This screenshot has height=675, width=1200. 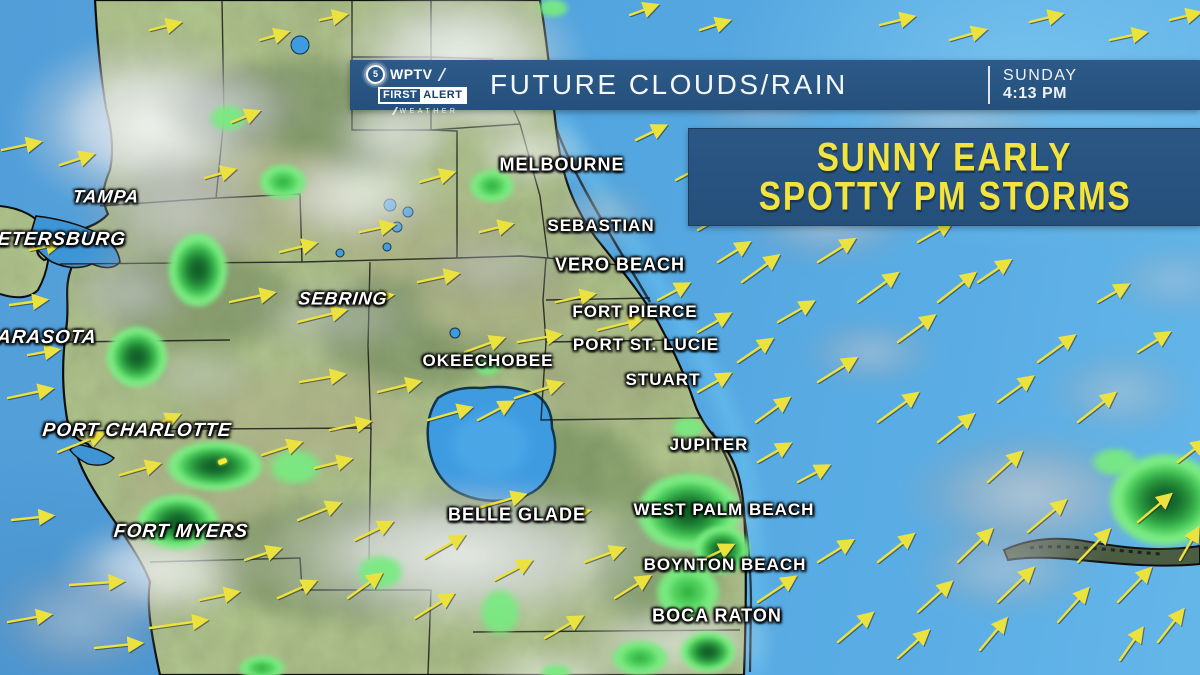 What do you see at coordinates (669, 84) in the screenshot?
I see `graphic-title: FUTURE CLOUDS/RAIN` at bounding box center [669, 84].